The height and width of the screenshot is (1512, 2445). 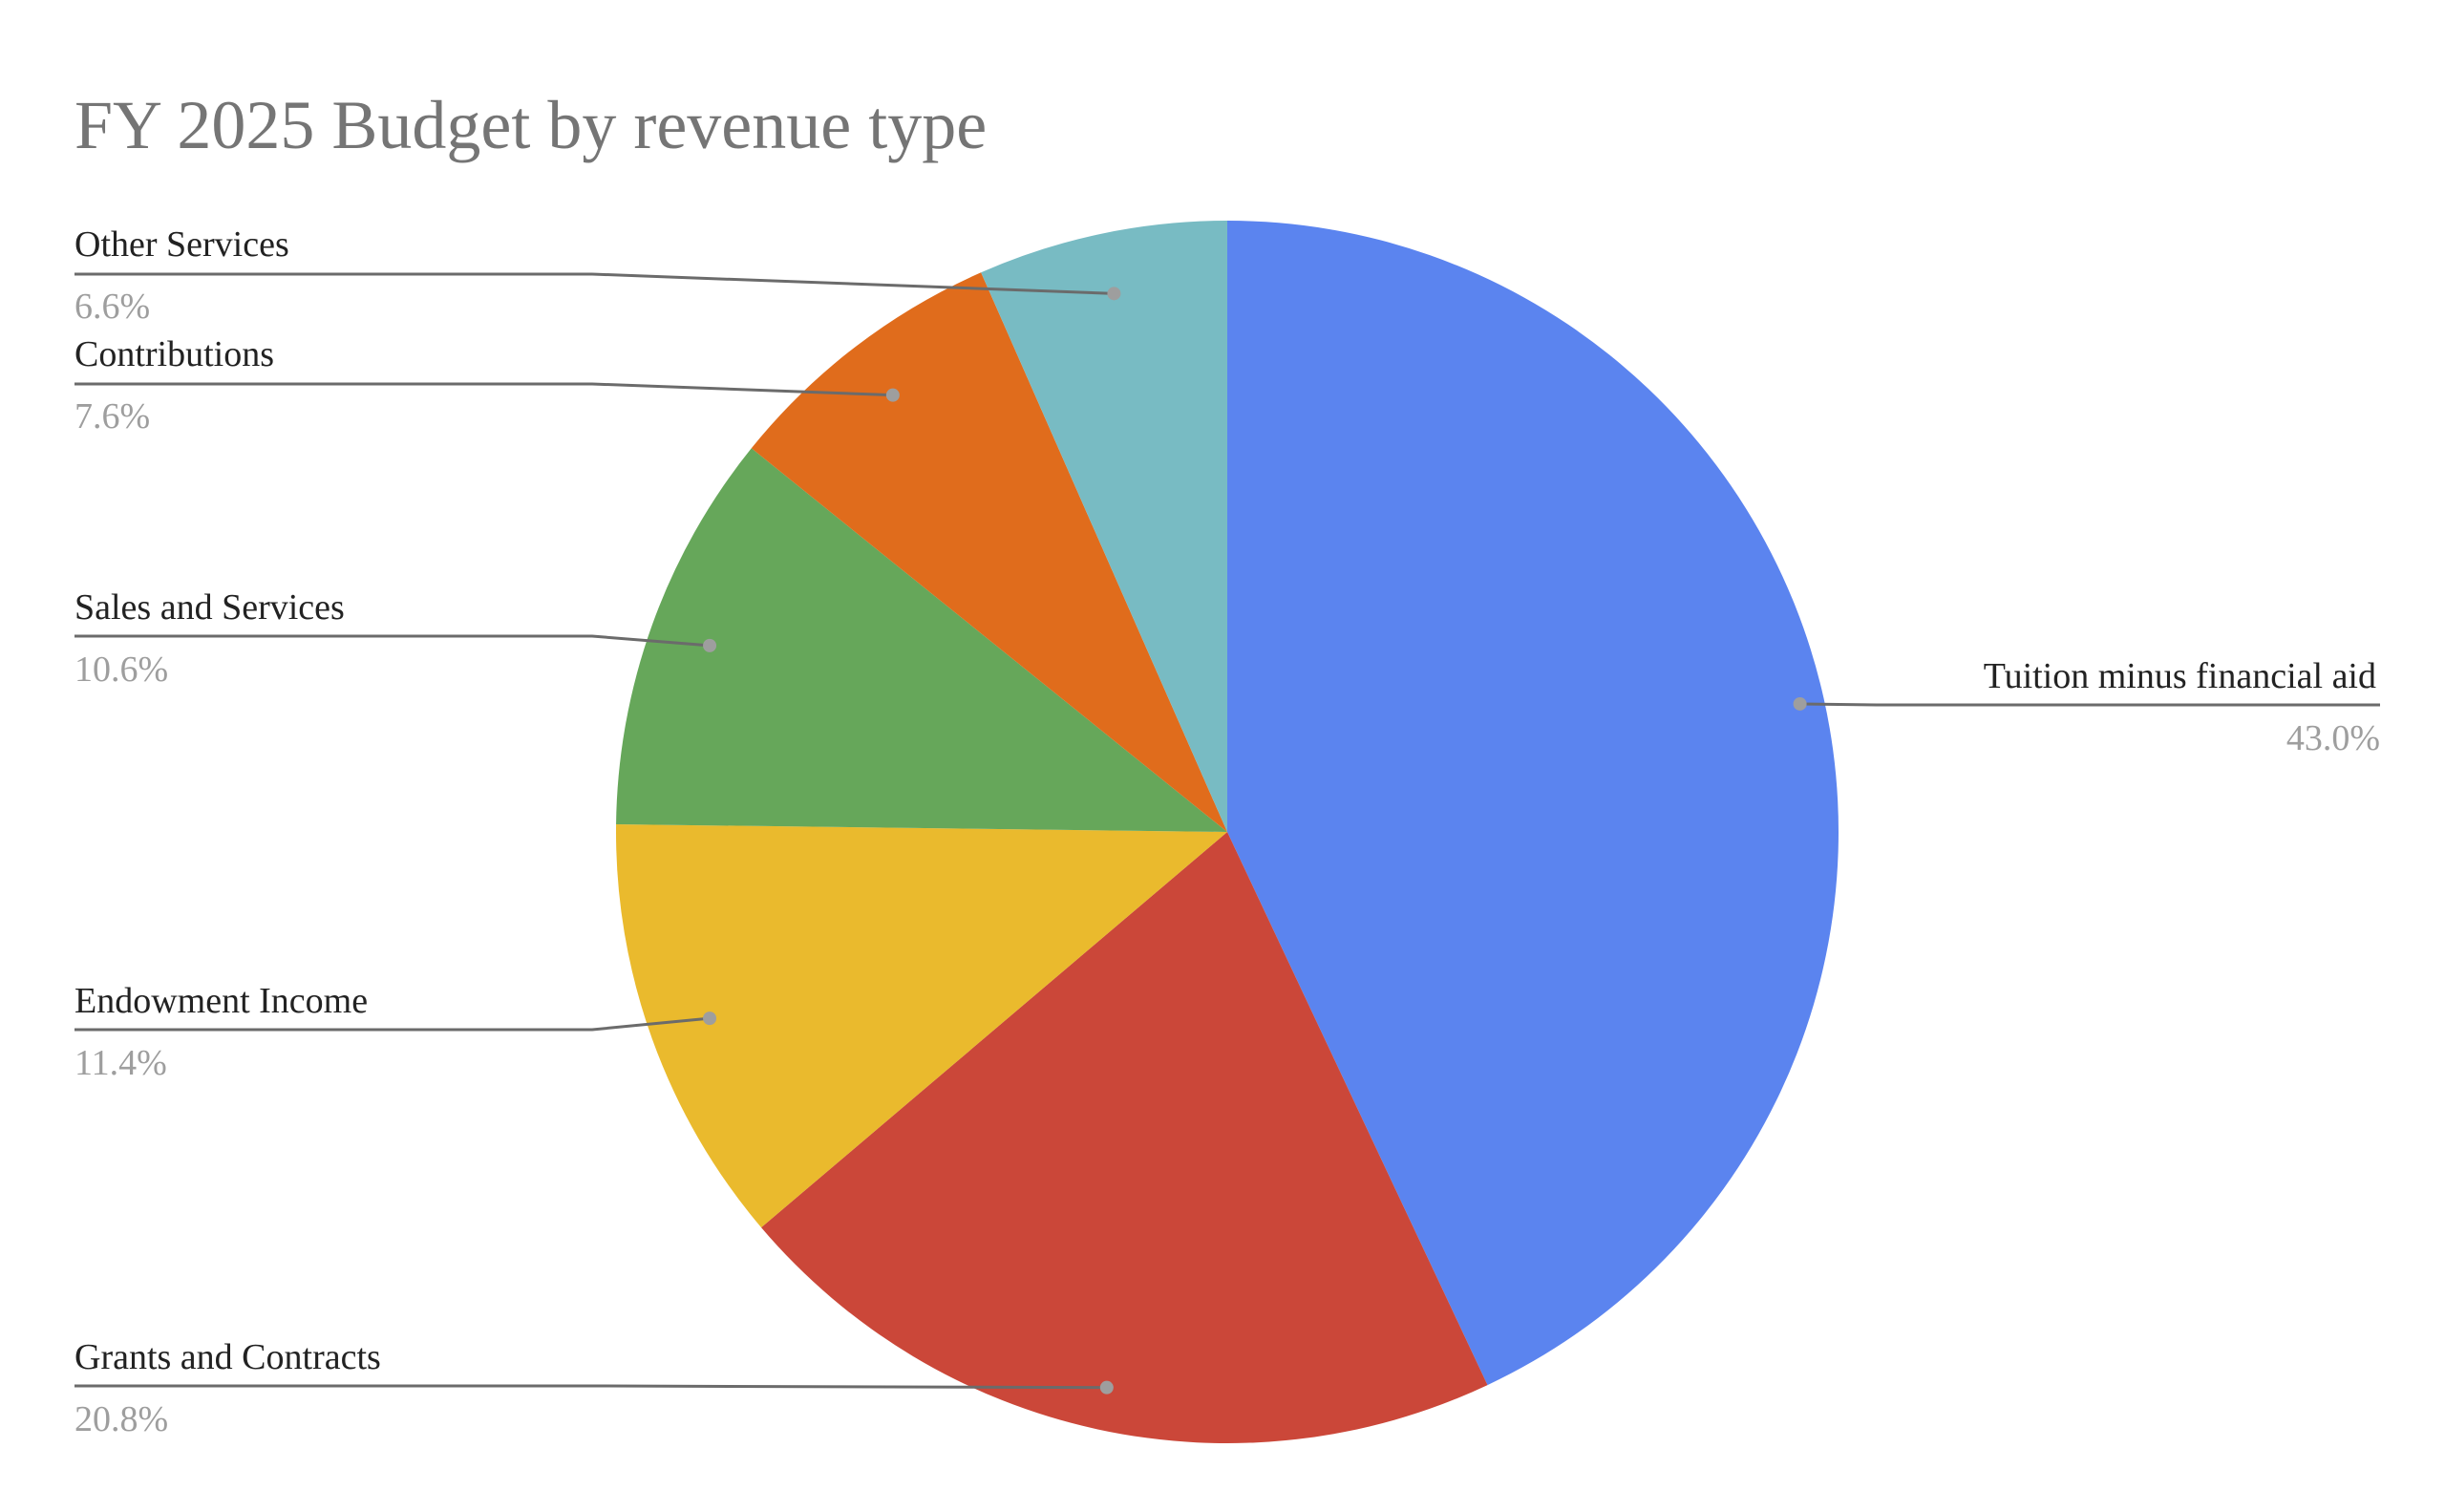 I want to click on leader-dot-endowment-income, so click(x=710, y=1019).